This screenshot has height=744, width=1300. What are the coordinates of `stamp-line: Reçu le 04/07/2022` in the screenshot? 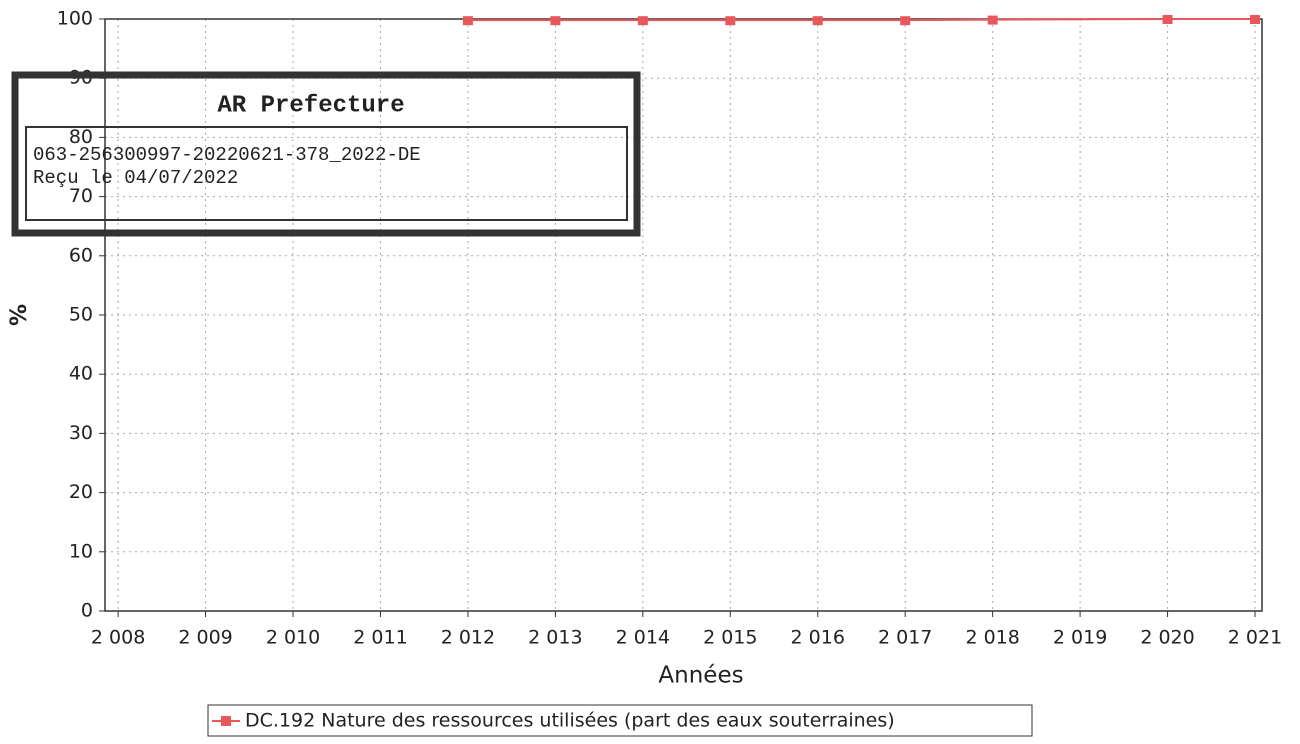 It's located at (135, 178).